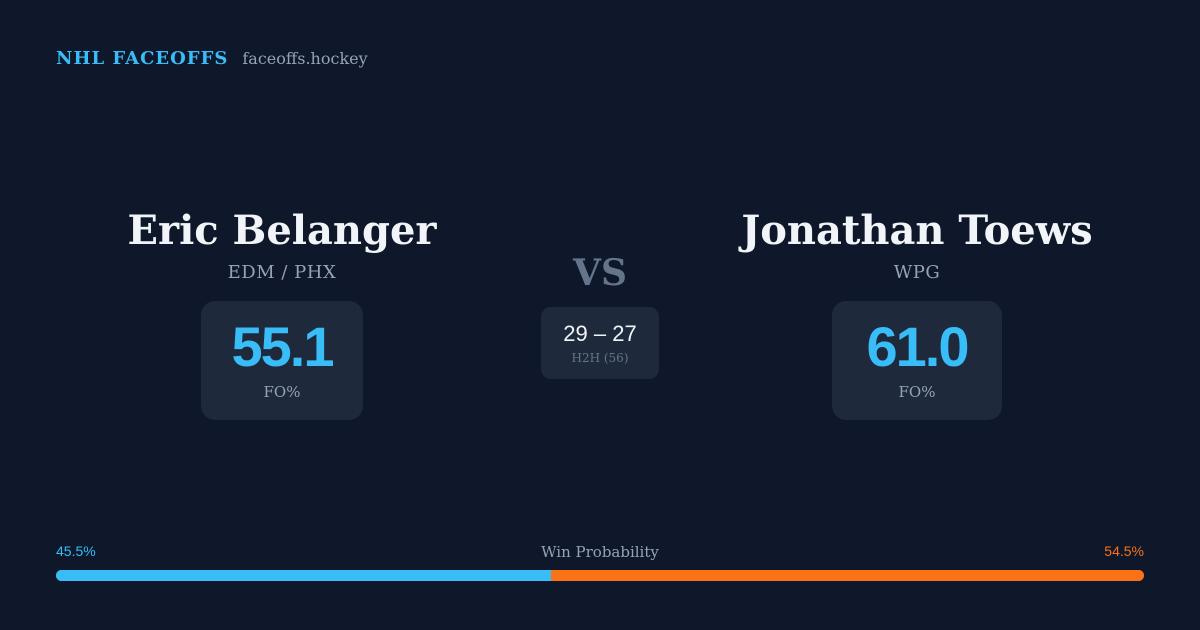  I want to click on head-to-head-label: H2H (56), so click(600, 358).